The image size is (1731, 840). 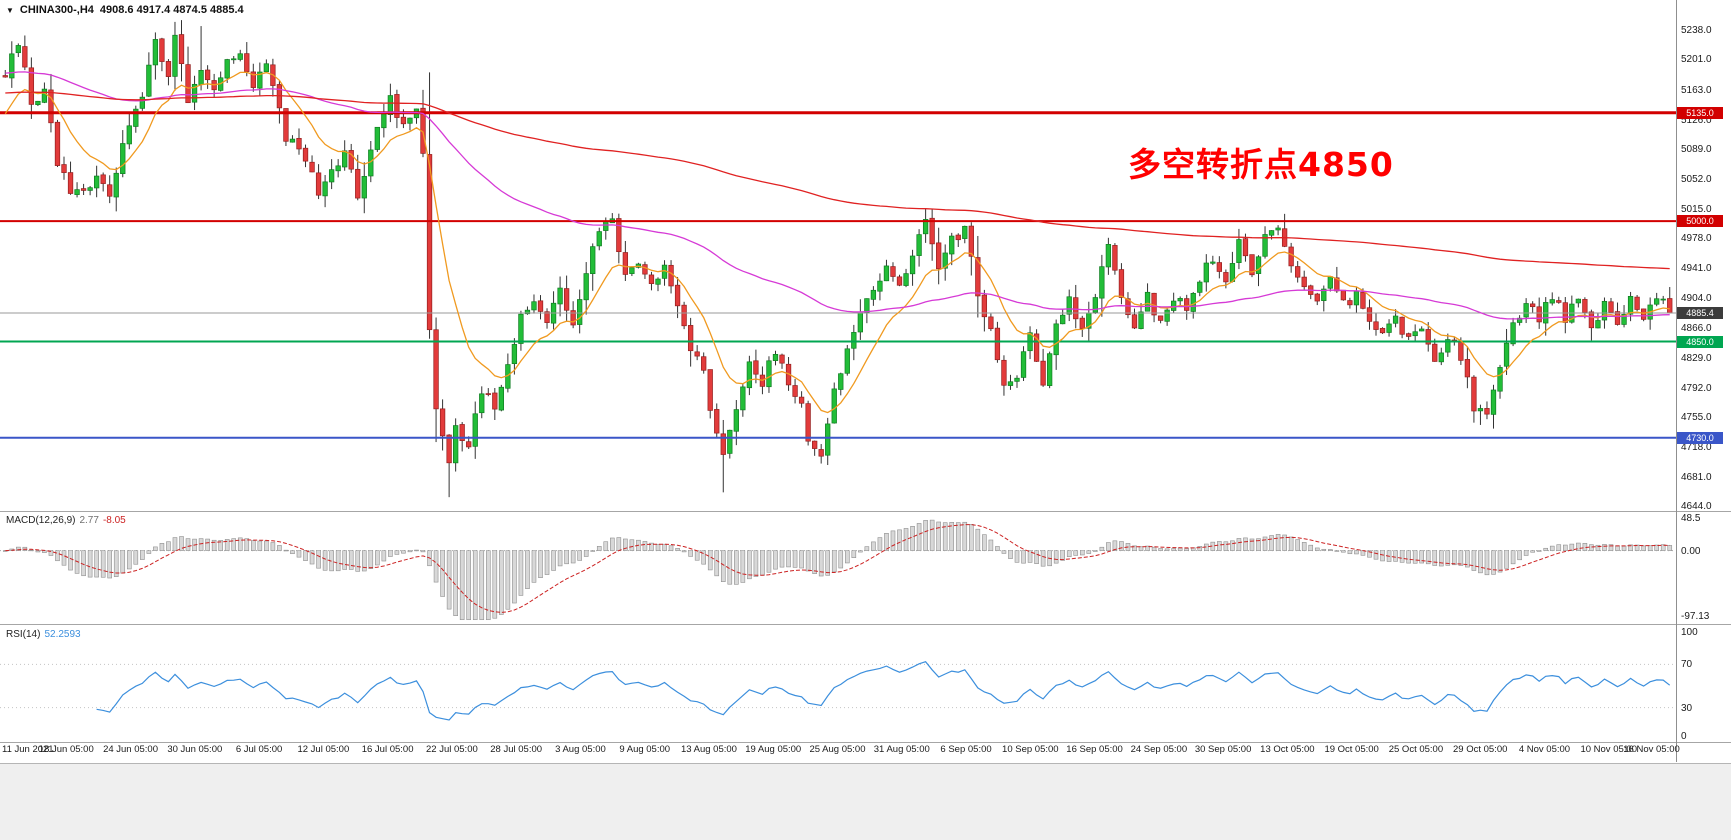 What do you see at coordinates (1223, 749) in the screenshot?
I see `time-tick-label: 30 Sep 05:00` at bounding box center [1223, 749].